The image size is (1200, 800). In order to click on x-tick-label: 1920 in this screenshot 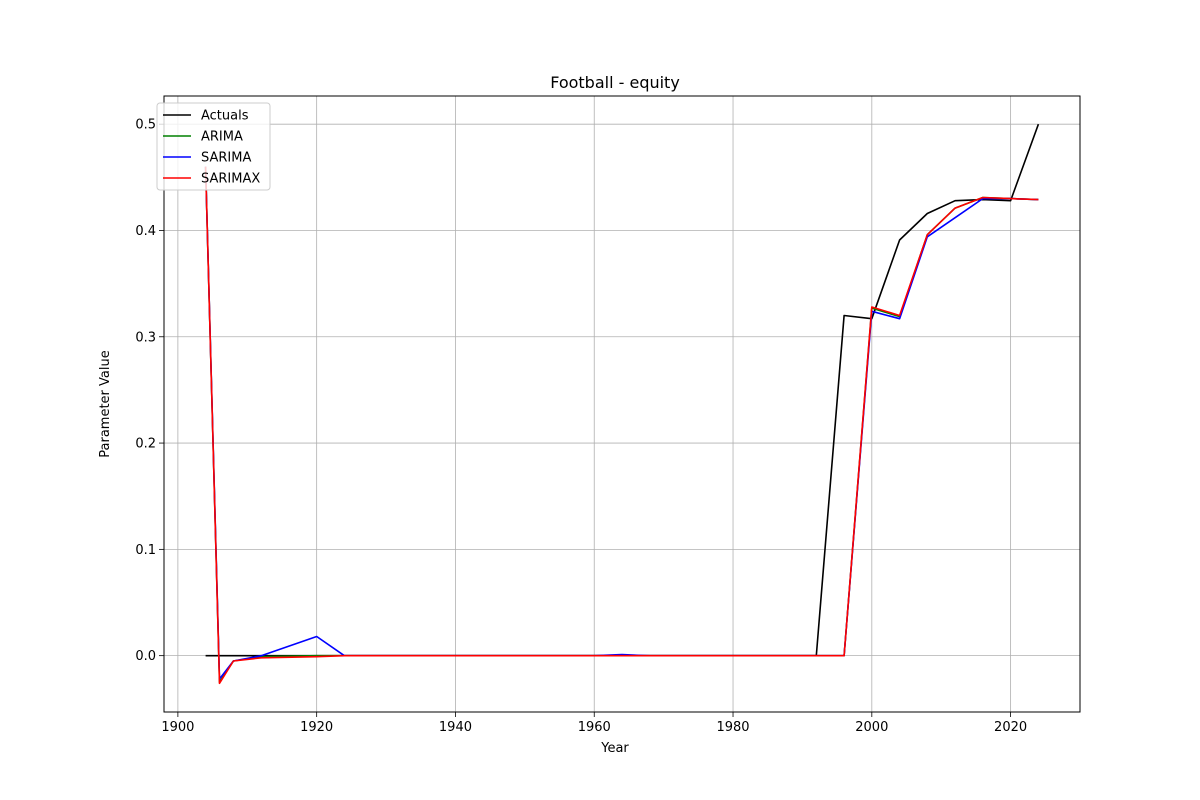, I will do `click(316, 727)`.